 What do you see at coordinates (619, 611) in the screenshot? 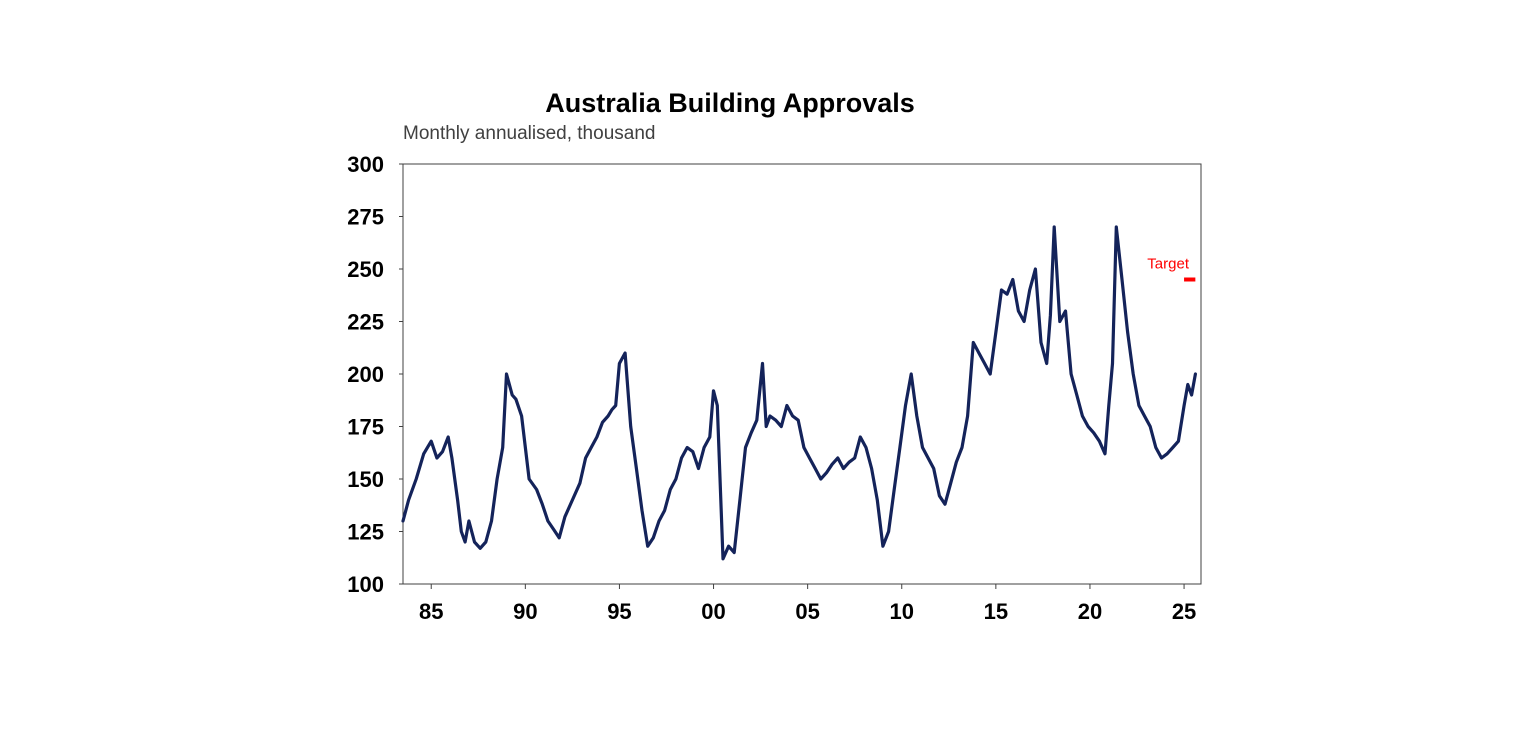
I see `x-tick-label: 95` at bounding box center [619, 611].